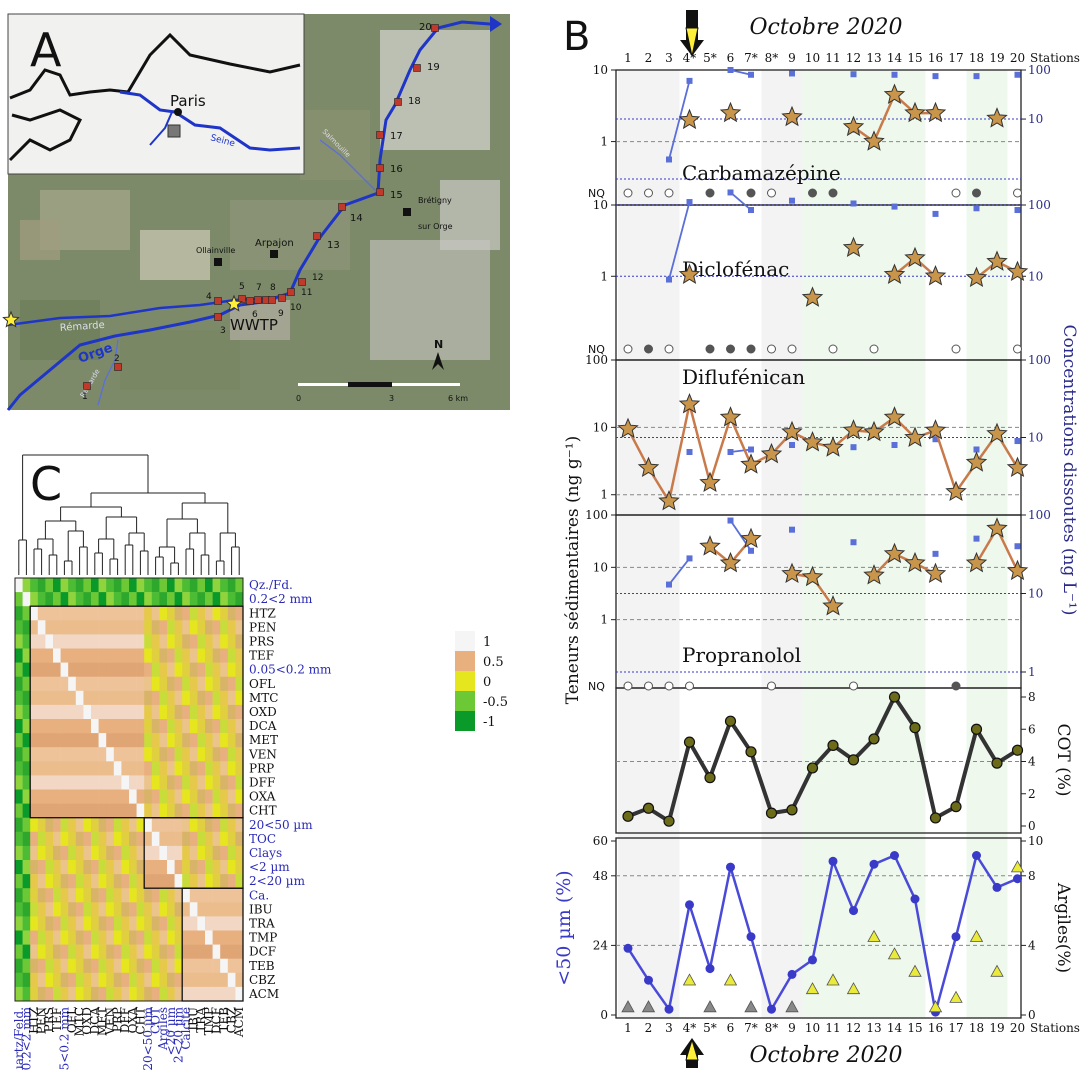  What do you see at coordinates (596, 193) in the screenshot?
I see `nq-label: NQ` at bounding box center [596, 193].